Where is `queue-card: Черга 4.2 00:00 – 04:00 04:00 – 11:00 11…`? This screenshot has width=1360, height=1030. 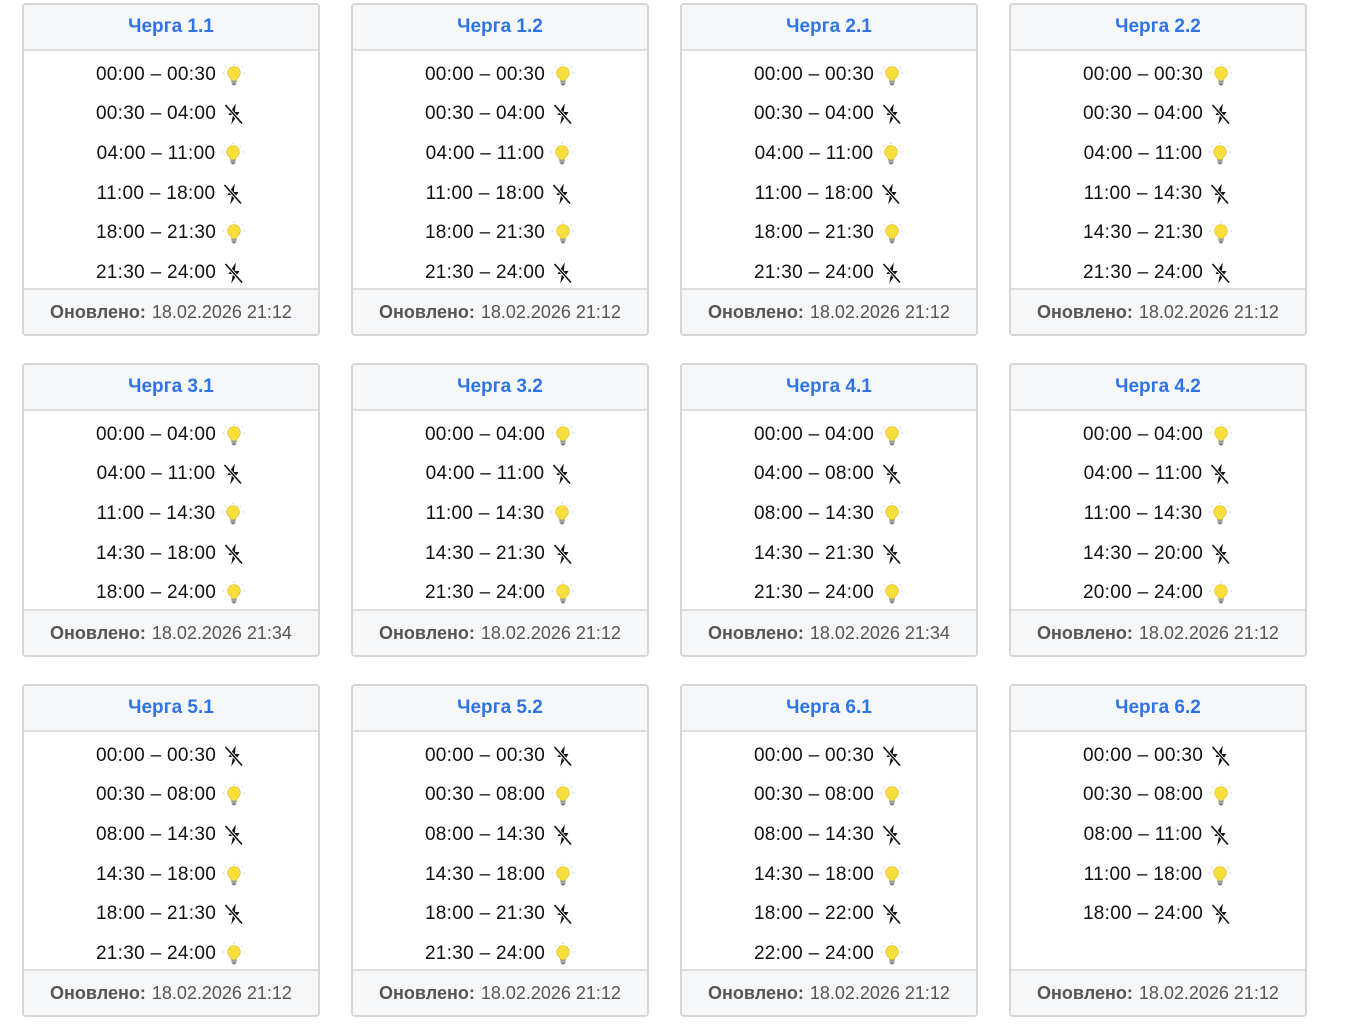 queue-card: Черга 4.2 00:00 – 04:00 04:00 – 11:00 11… is located at coordinates (1158, 510).